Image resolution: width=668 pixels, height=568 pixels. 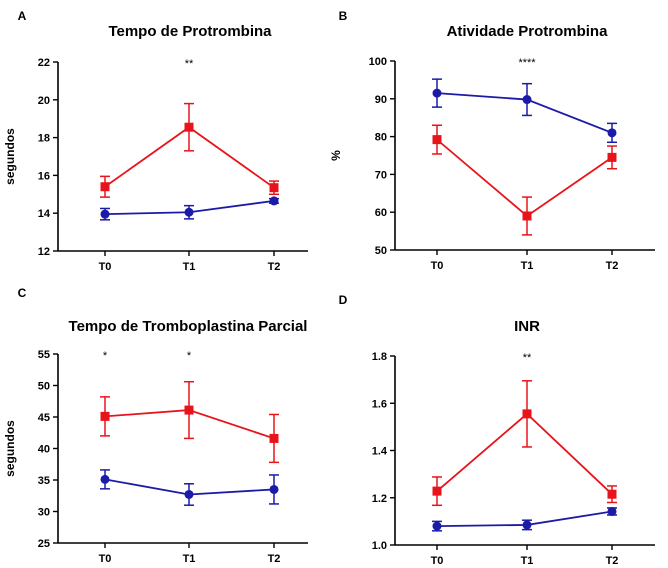 What do you see at coordinates (378, 62) in the screenshot?
I see `y-tick-label: 100` at bounding box center [378, 62].